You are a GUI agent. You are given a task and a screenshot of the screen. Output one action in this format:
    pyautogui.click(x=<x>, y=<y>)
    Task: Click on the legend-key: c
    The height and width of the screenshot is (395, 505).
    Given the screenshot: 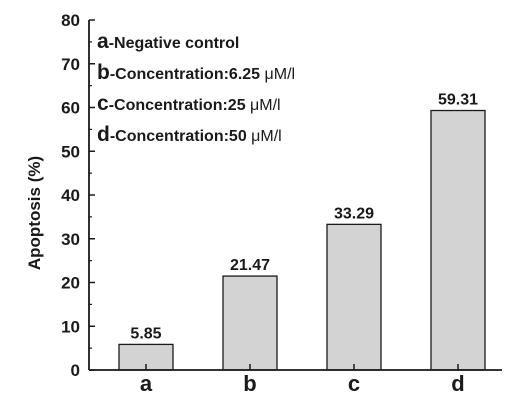 What is the action you would take?
    pyautogui.click(x=103, y=103)
    